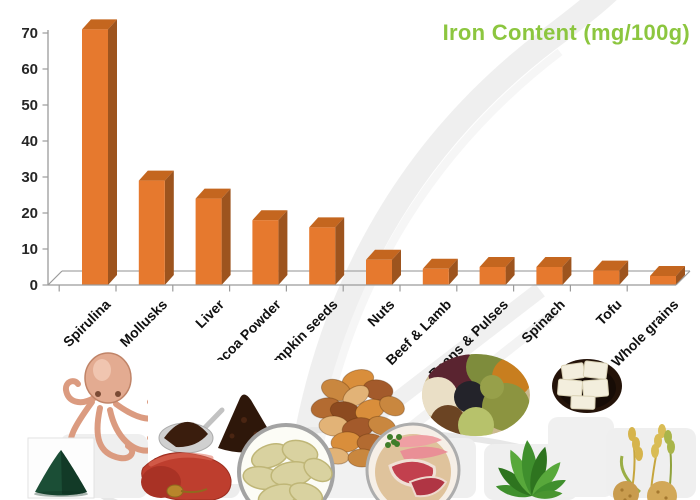 The height and width of the screenshot is (500, 700). Describe the element at coordinates (343, 288) in the screenshot. I see `x-ticks-layer` at that location.